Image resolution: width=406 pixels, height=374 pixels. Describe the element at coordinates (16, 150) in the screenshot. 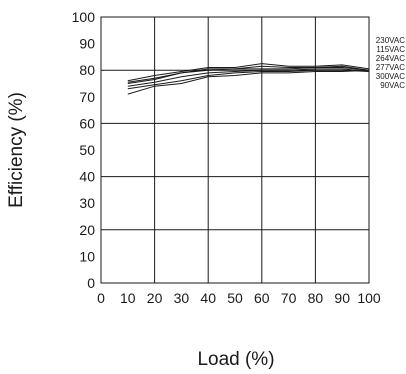

I see `y-axis-title: Efficiency (%)` at that location.